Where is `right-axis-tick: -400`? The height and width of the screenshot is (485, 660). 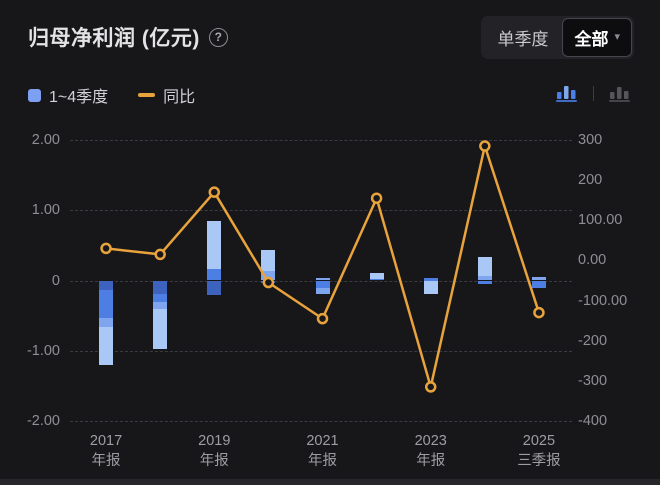
right-axis-tick: -400 is located at coordinates (593, 421).